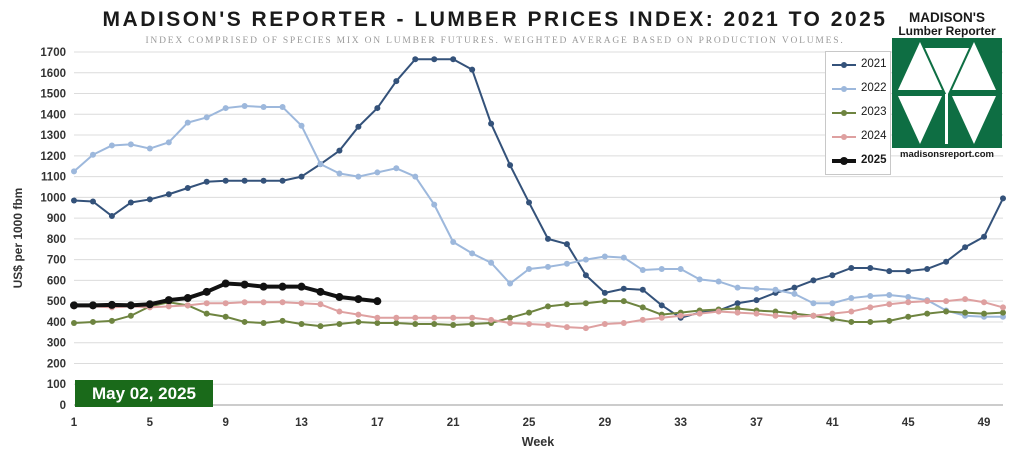 Image resolution: width=1024 pixels, height=456 pixels. Describe the element at coordinates (844, 113) in the screenshot. I see `legend-marker` at that location.